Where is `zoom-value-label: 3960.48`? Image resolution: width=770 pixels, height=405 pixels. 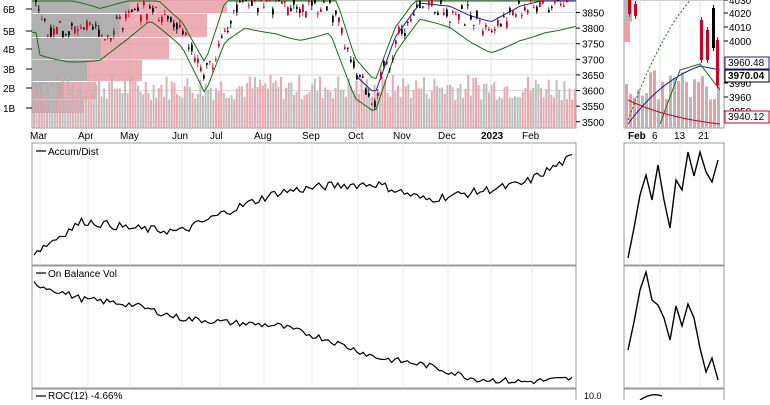 zoom-value-label: 3960.48 is located at coordinates (746, 63).